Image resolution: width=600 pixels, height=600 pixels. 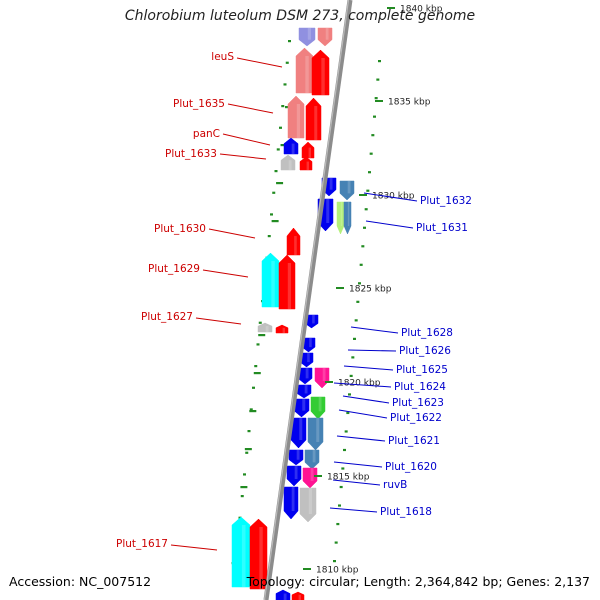 What do you see at coordinates (348, 478) in the screenshot?
I see `ruler-label: 1815 kbp` at bounding box center [348, 478].